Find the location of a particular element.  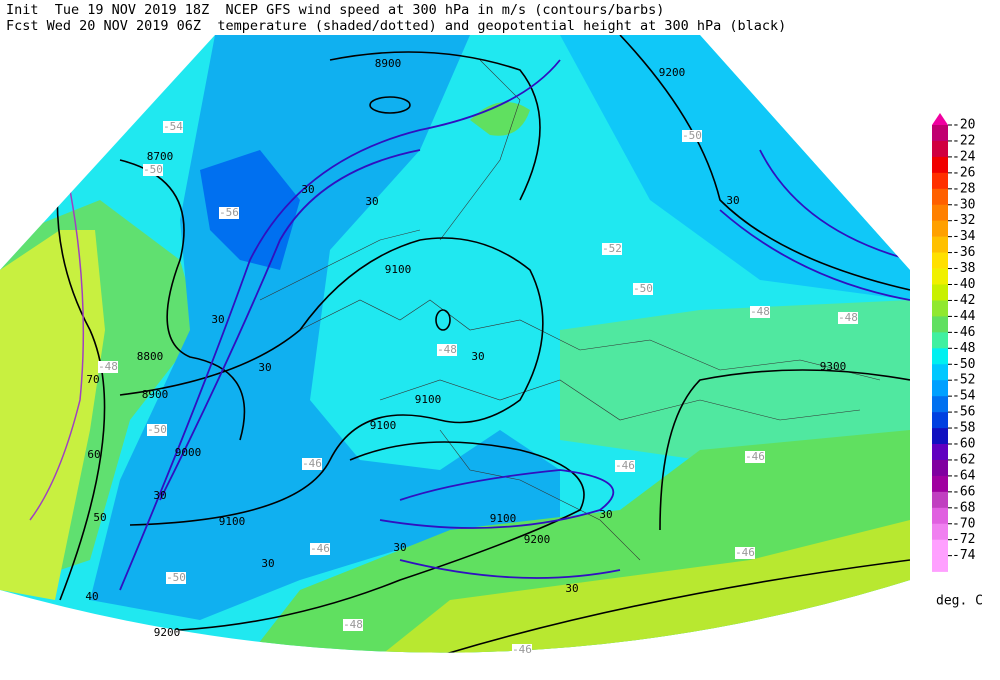

legend-label: -40 is located at coordinates (963, 284).